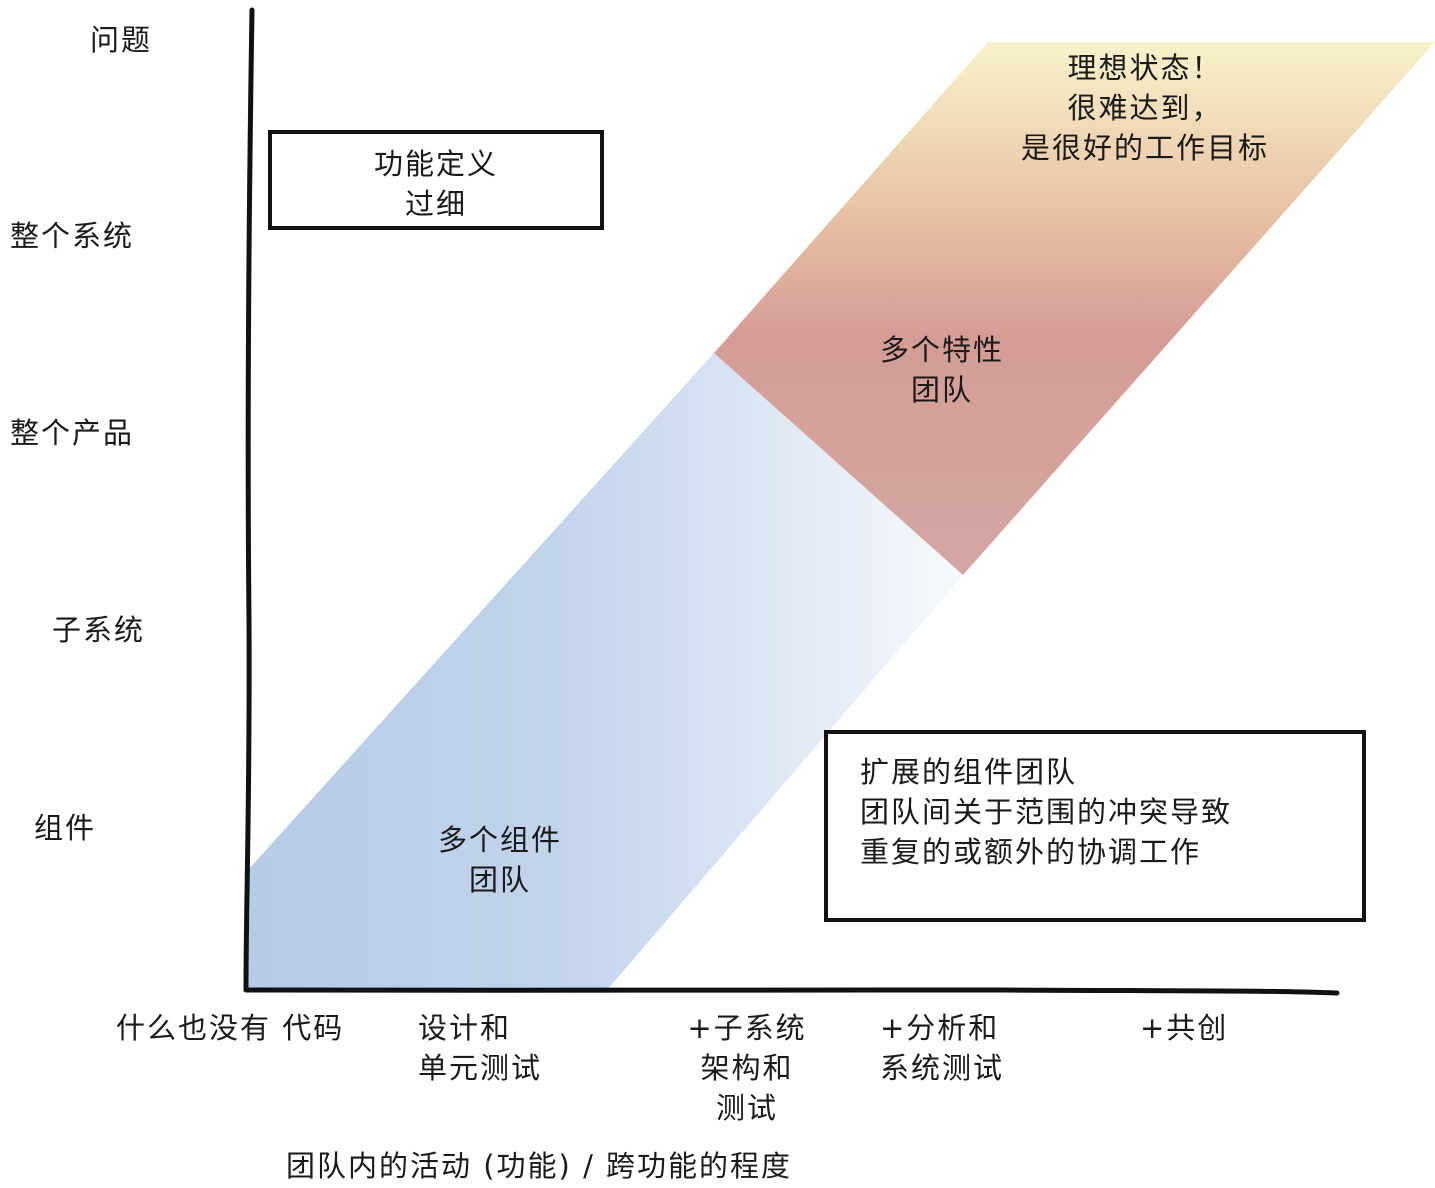 The width and height of the screenshot is (1435, 1188). Describe the element at coordinates (1184, 1028) in the screenshot. I see `x-label-cocreation: +共创` at that location.